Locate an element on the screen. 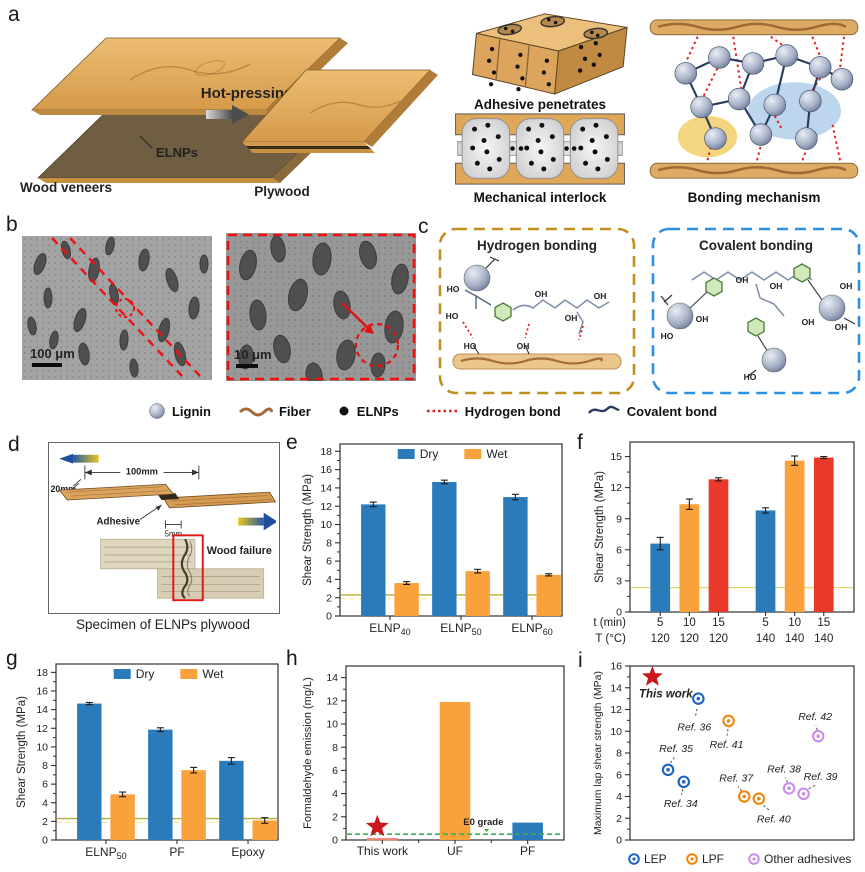 The height and width of the screenshot is (872, 865). sem-pores is located at coordinates (118, 307).